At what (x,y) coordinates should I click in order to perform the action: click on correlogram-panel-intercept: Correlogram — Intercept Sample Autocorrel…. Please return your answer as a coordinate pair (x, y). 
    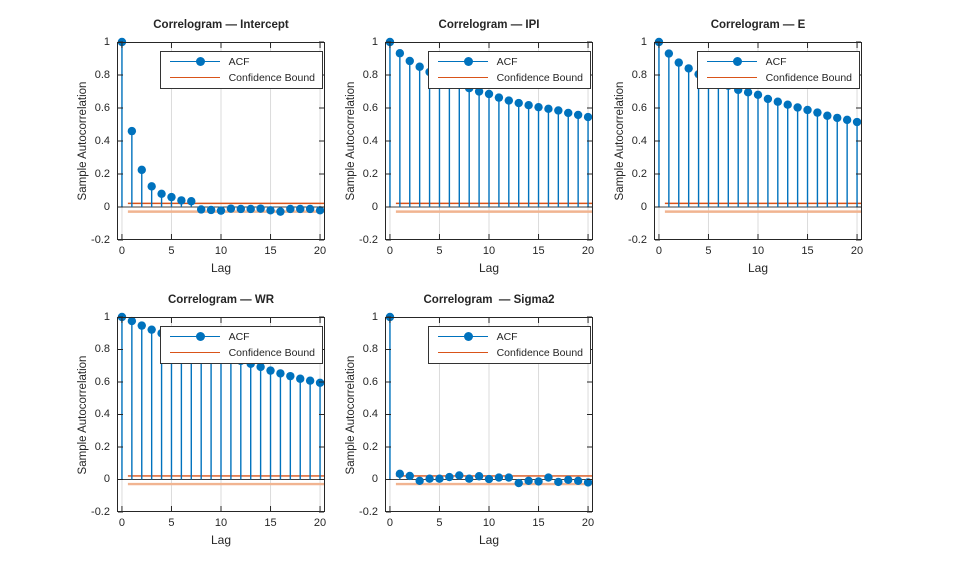
    Looking at the image, I should click on (201, 147).